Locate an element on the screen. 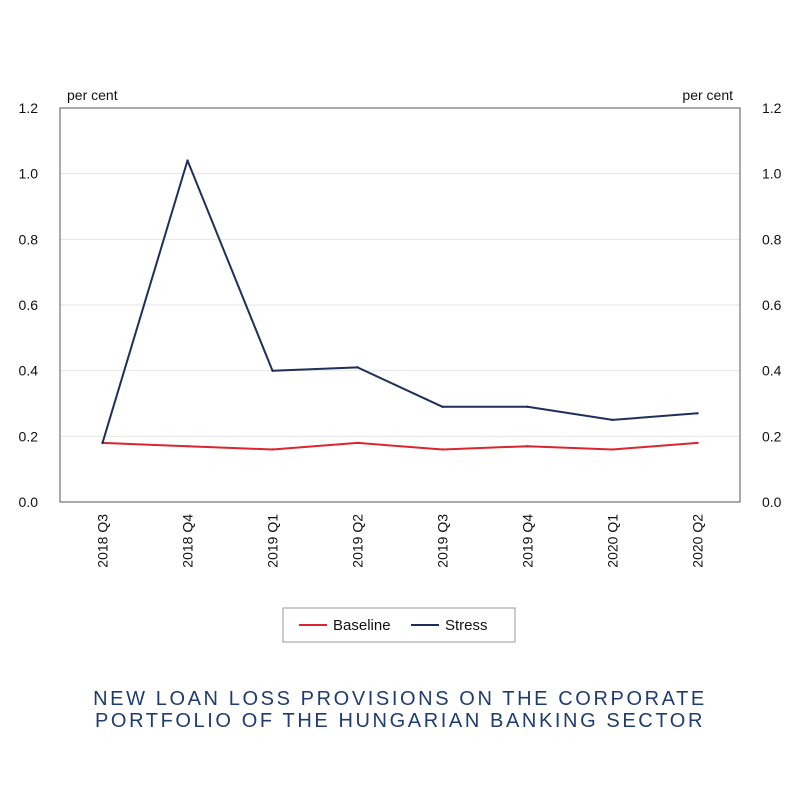  y-tick-label-left: 0.4 is located at coordinates (29, 371).